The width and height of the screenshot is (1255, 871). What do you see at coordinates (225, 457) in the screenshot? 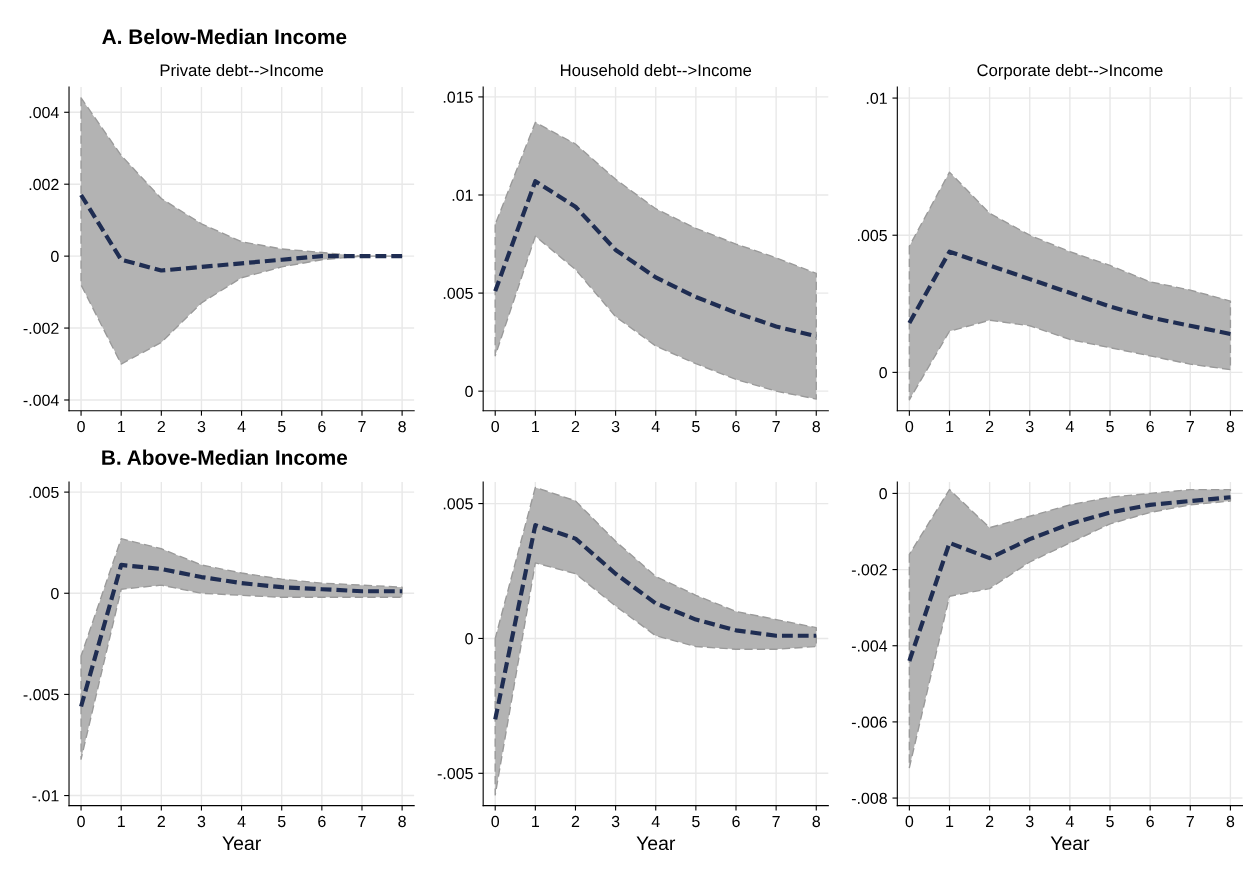
I see `chart-title: B. Above-Median Income` at bounding box center [225, 457].